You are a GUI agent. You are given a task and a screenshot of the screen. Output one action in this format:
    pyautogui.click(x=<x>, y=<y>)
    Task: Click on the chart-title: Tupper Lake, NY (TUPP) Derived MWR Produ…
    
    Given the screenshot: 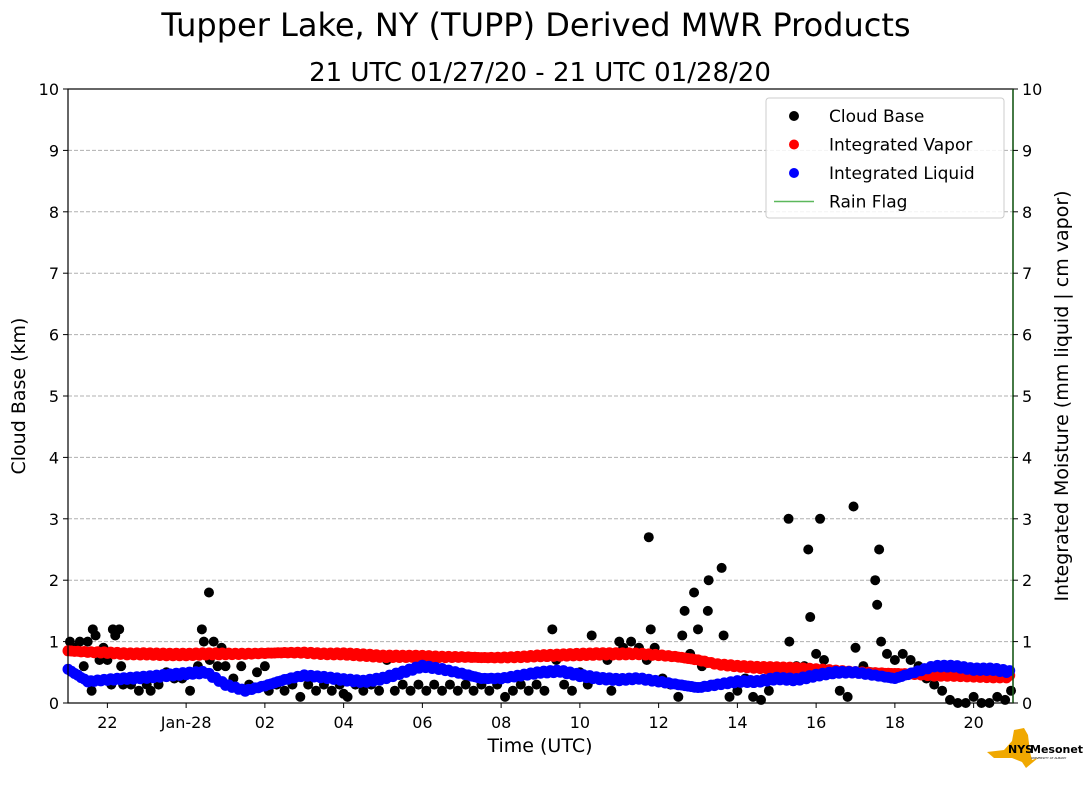 What is the action you would take?
    pyautogui.click(x=535, y=25)
    